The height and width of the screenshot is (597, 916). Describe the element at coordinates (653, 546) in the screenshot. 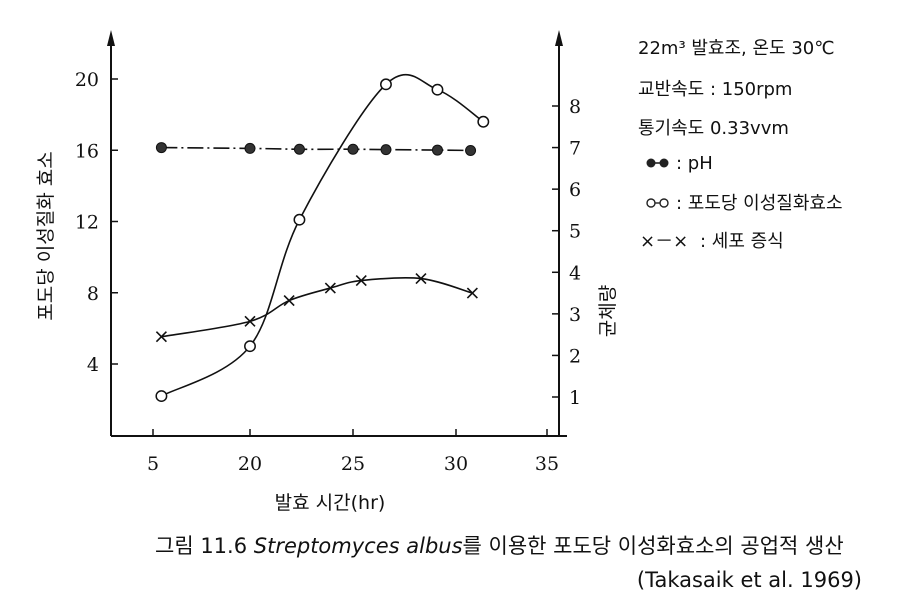

I see `caption-suffix: 를 이용한 포도당 이성화효소의 공업적 생산` at that location.